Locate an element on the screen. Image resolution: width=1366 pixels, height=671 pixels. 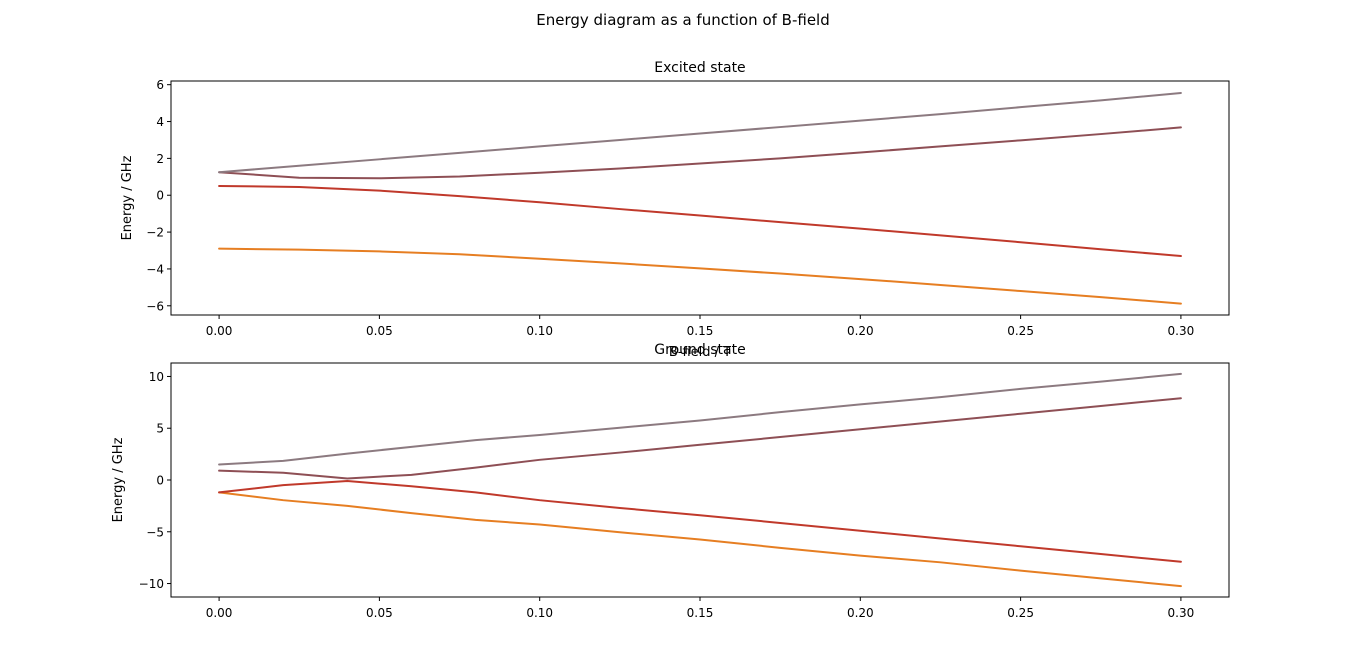
ground-state-title: Ground state is located at coordinates (699, 350).